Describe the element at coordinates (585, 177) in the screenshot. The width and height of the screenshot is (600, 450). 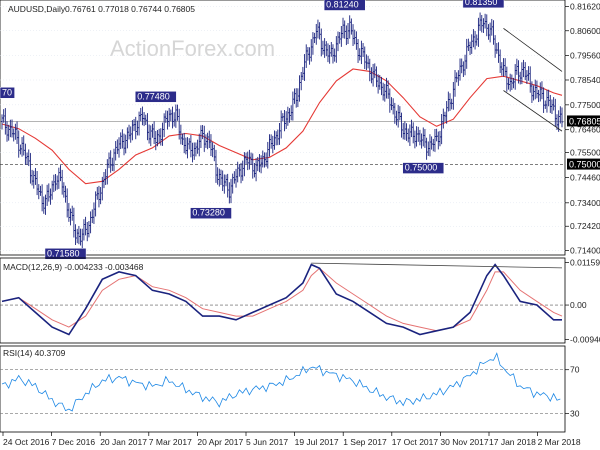
I see `price-tick-label: 0.74460` at that location.